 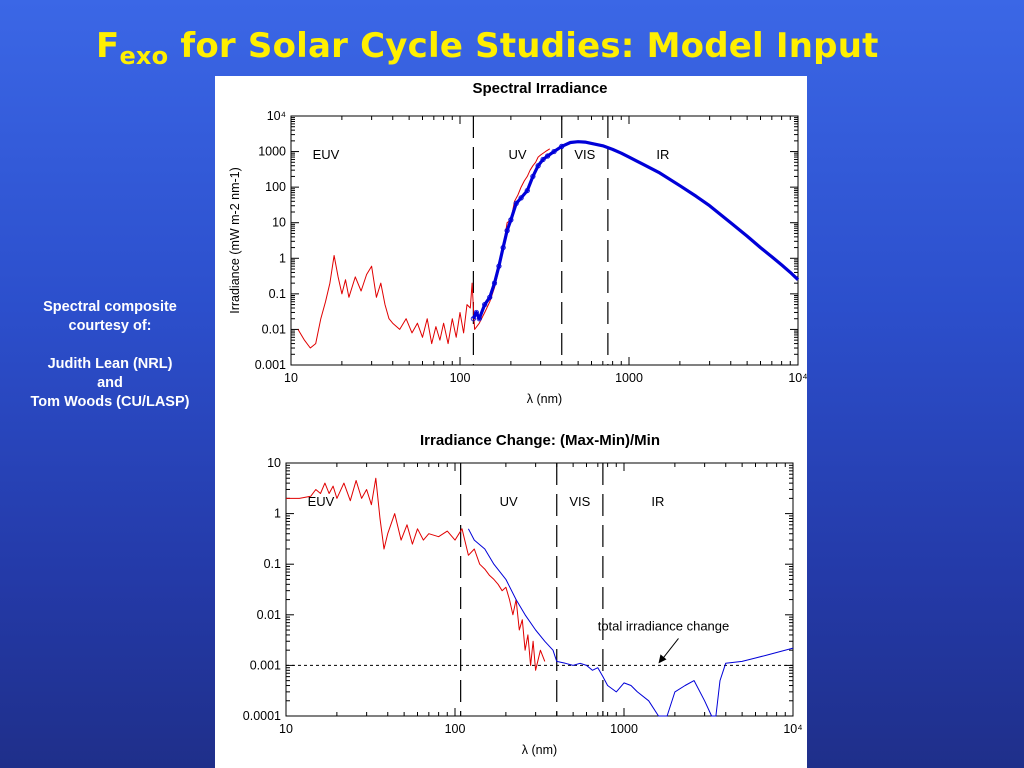 I want to click on y-tick-label: 10⁴, so click(x=276, y=116).